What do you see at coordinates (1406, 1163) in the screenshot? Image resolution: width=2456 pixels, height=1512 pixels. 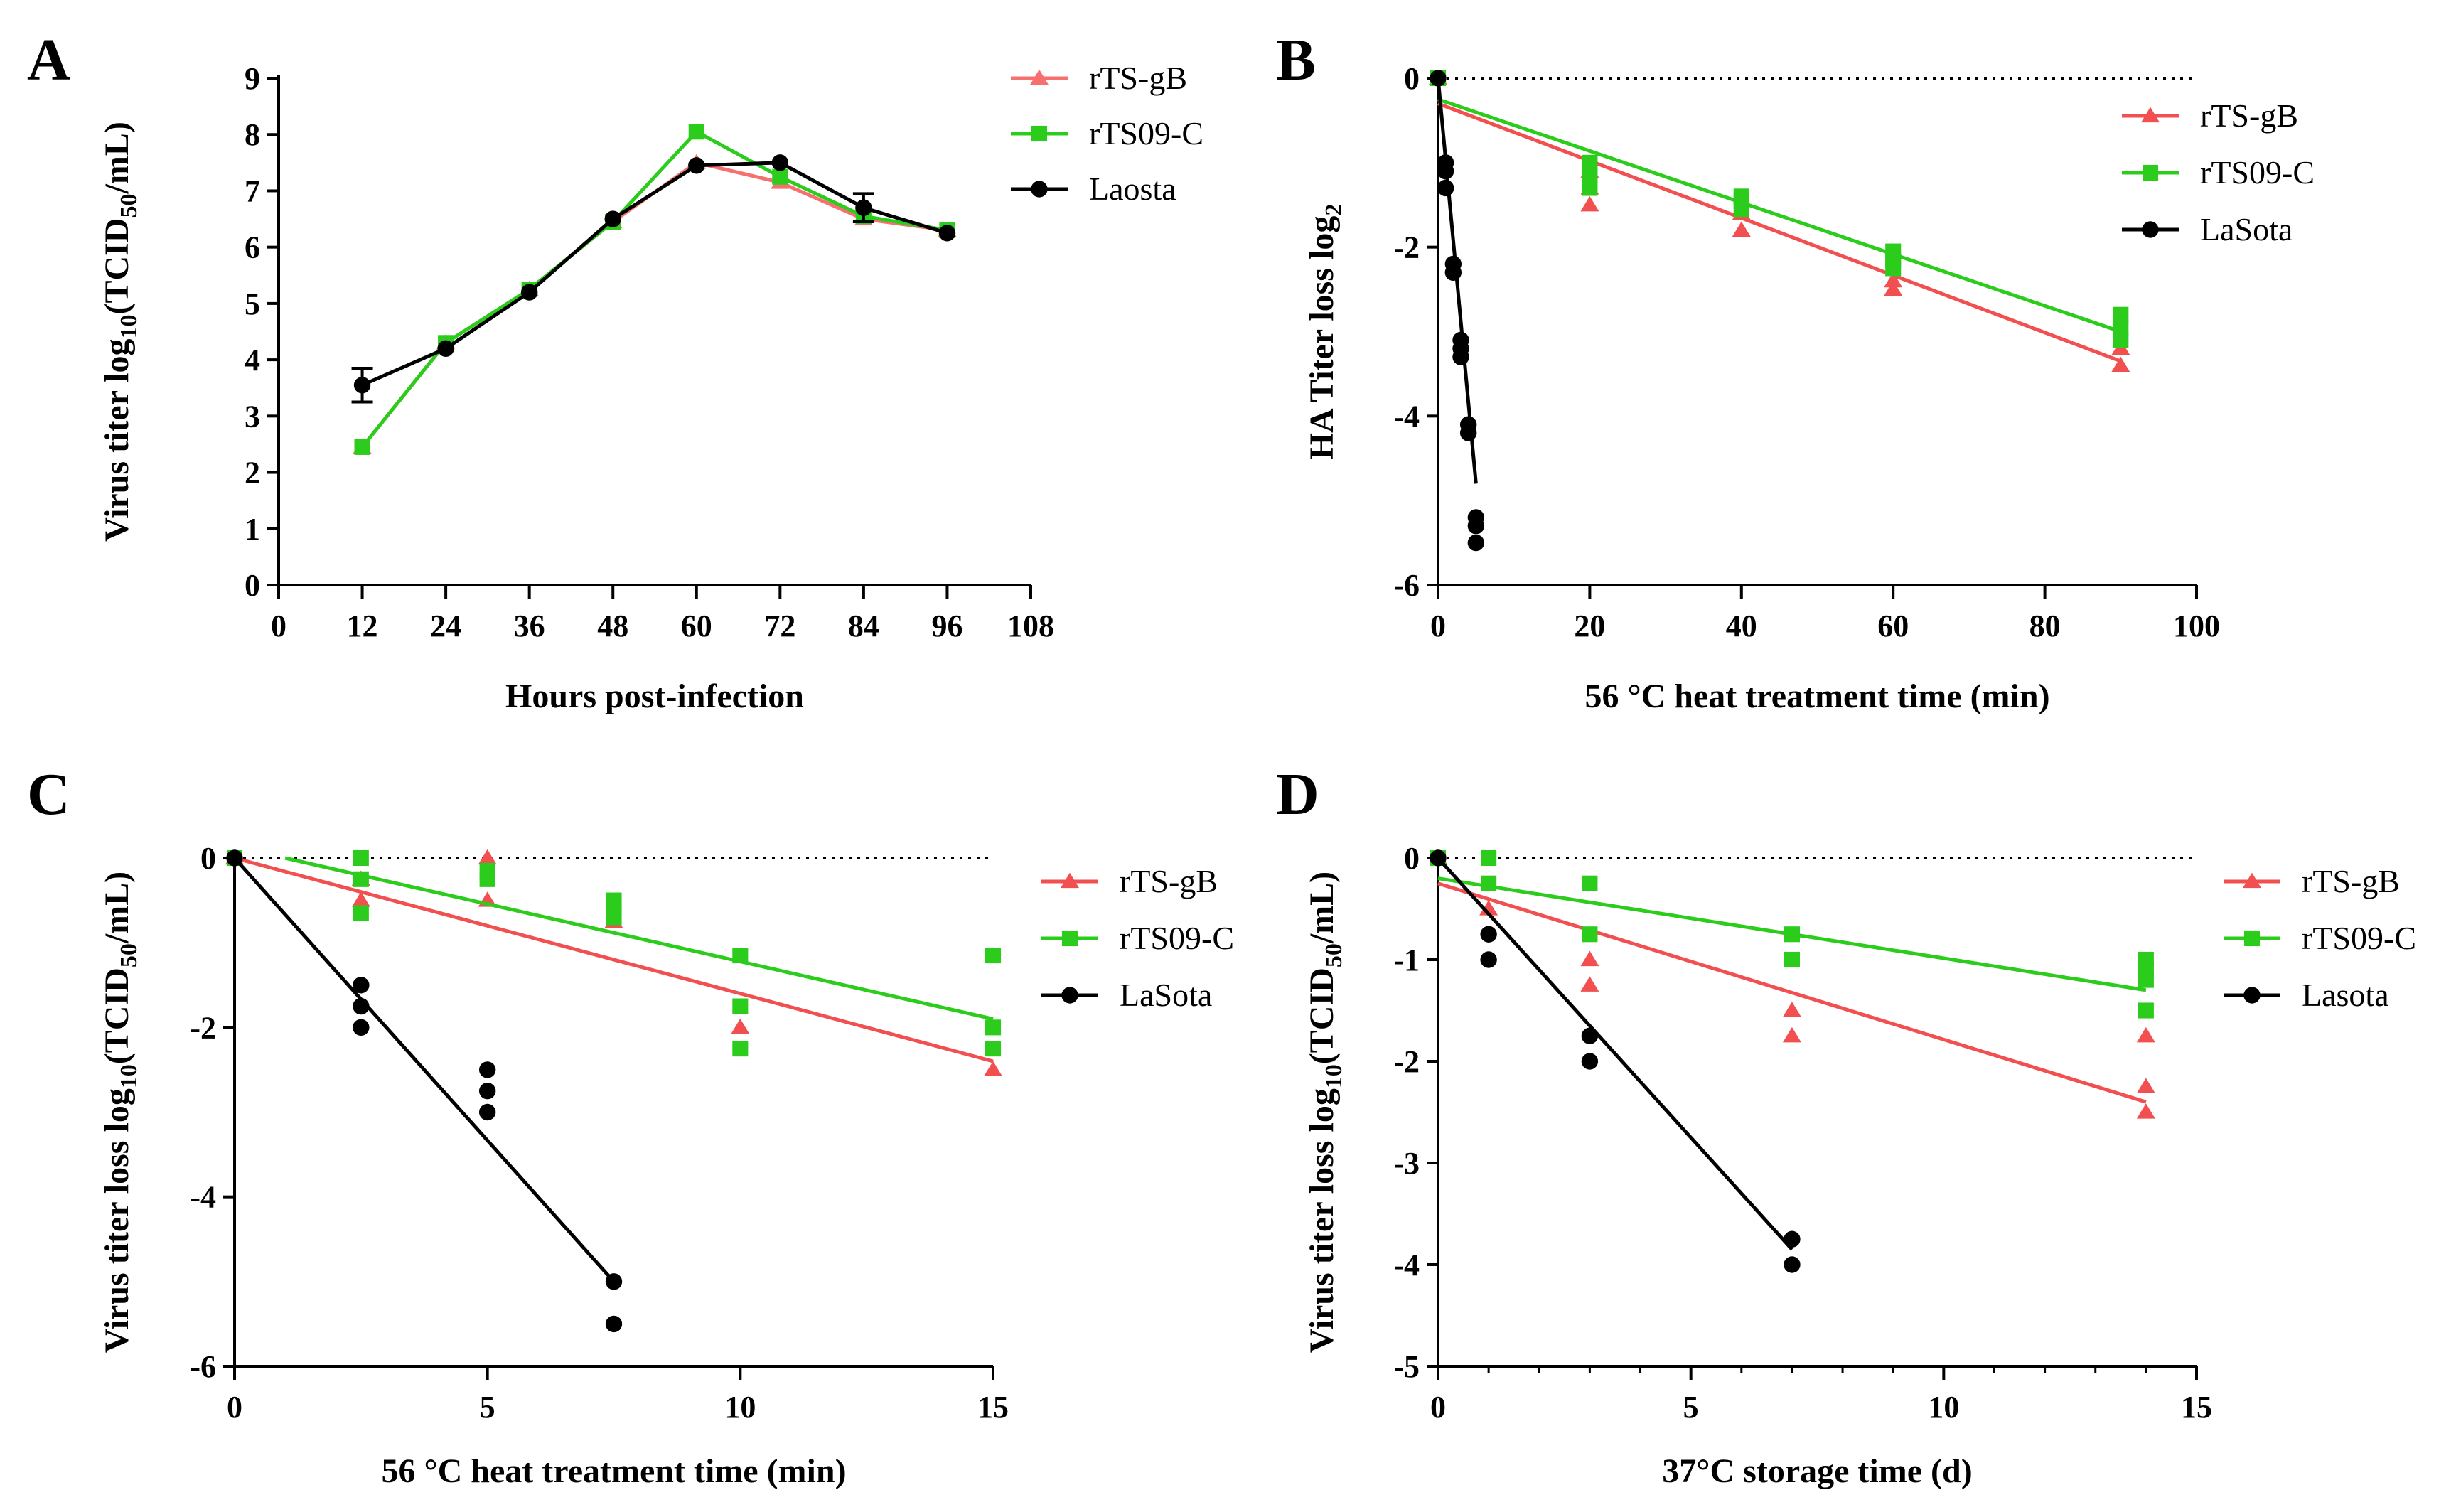 I see `y-tick-label: -3` at bounding box center [1406, 1163].